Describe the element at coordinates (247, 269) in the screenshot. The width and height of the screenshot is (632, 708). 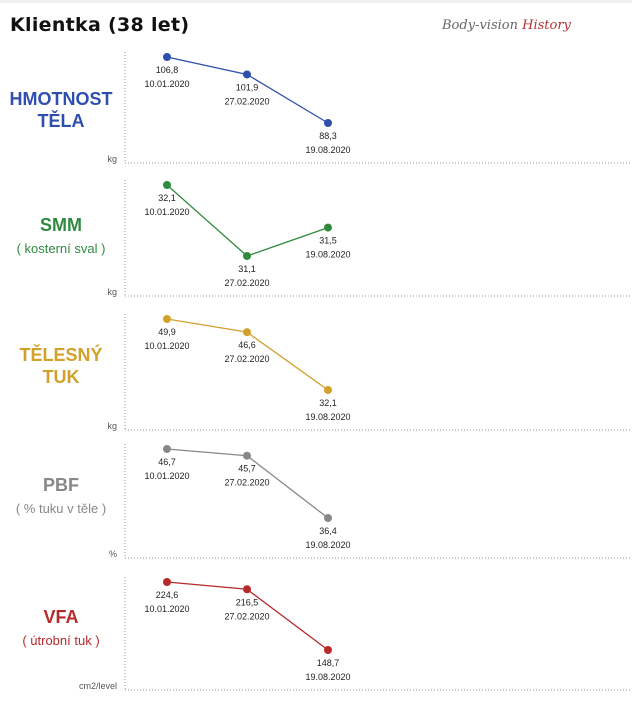
I see `value-label: 31,1` at that location.